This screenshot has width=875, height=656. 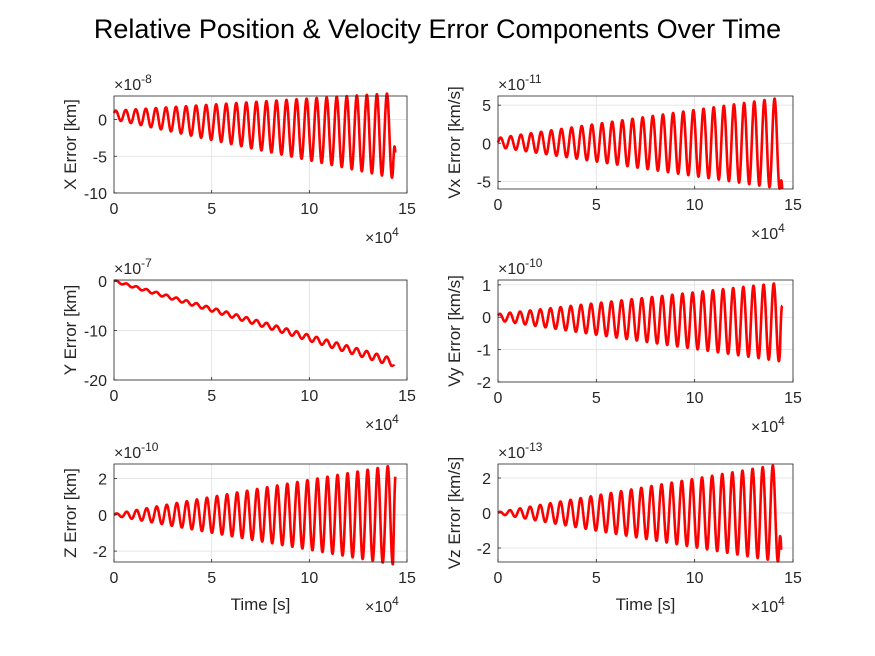 What do you see at coordinates (70, 513) in the screenshot?
I see `y-axis-label: Z Error [km]` at bounding box center [70, 513].